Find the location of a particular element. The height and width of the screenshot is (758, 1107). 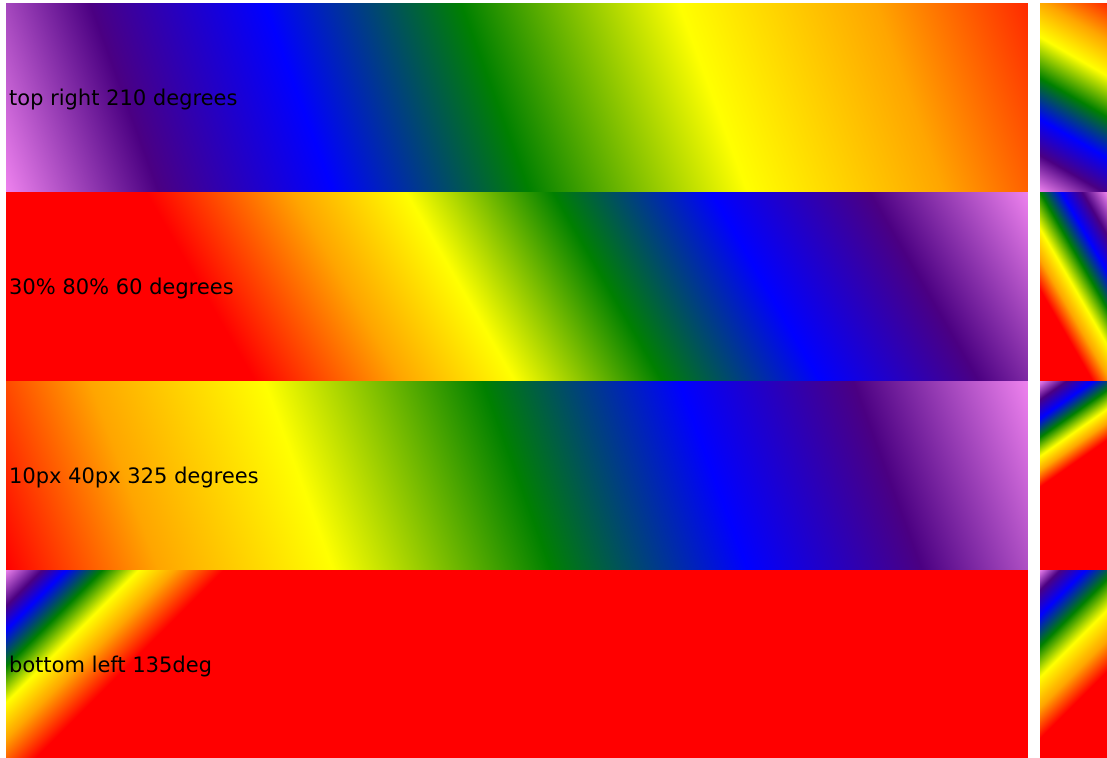

band-label: bottom left 135deg is located at coordinates (110, 664).